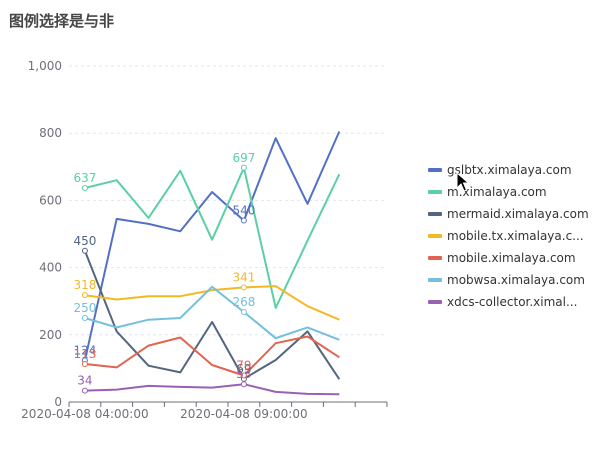 This screenshot has width=600, height=450. Describe the element at coordinates (243, 211) in the screenshot. I see `data-label: 540` at that location.